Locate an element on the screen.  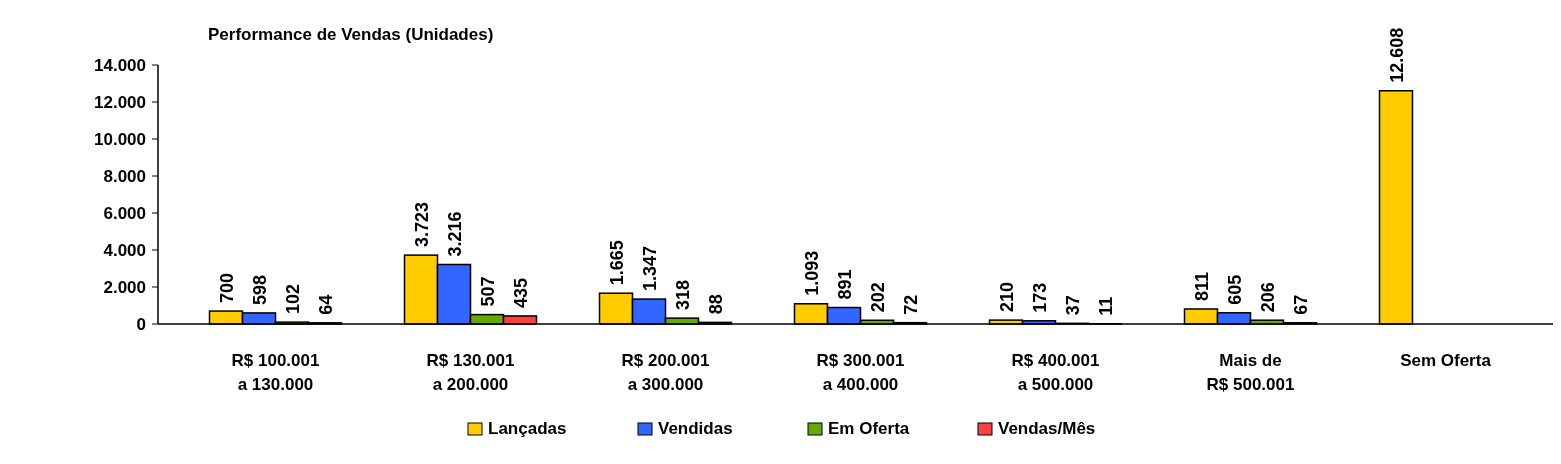
data-label: 700 is located at coordinates (227, 288).